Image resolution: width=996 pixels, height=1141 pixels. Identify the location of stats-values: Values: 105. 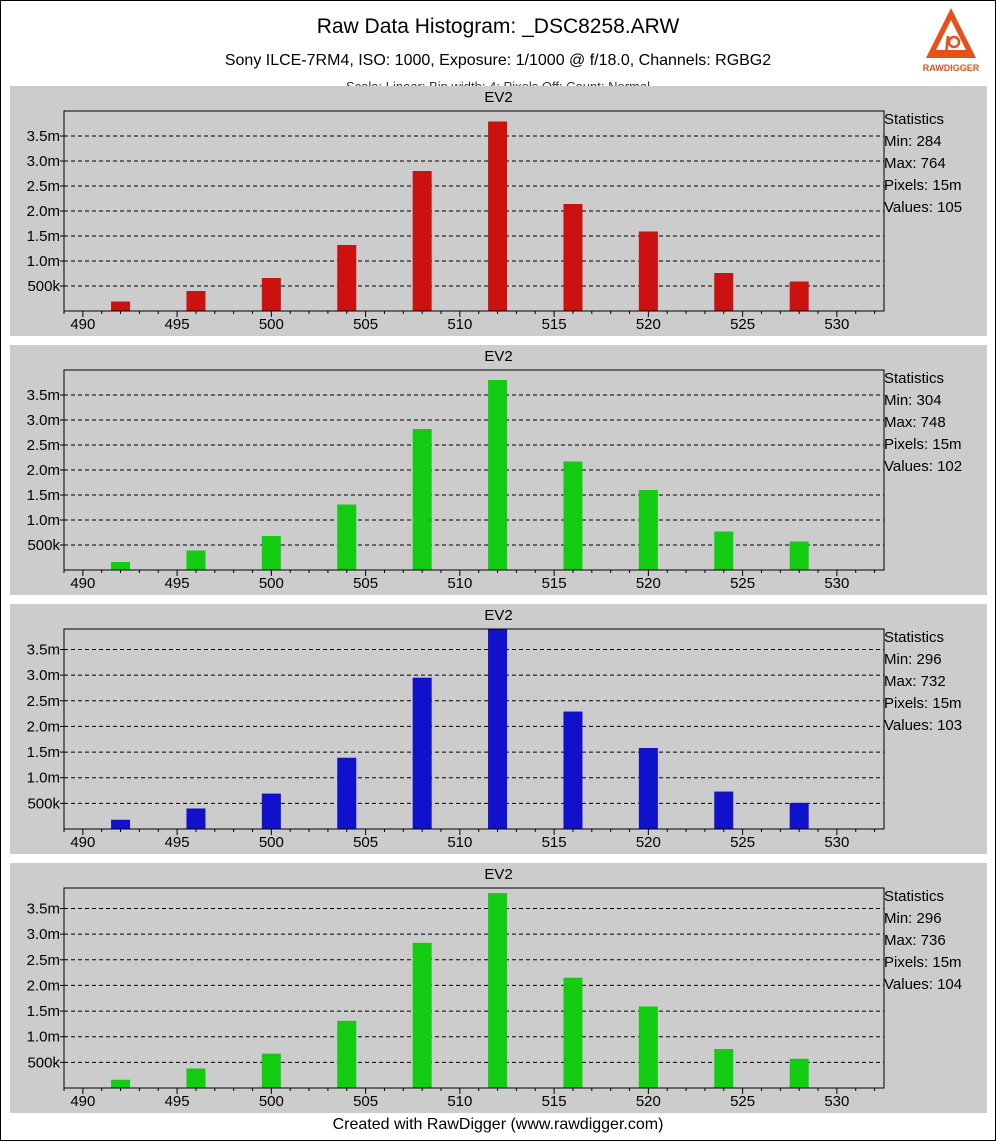
(923, 207).